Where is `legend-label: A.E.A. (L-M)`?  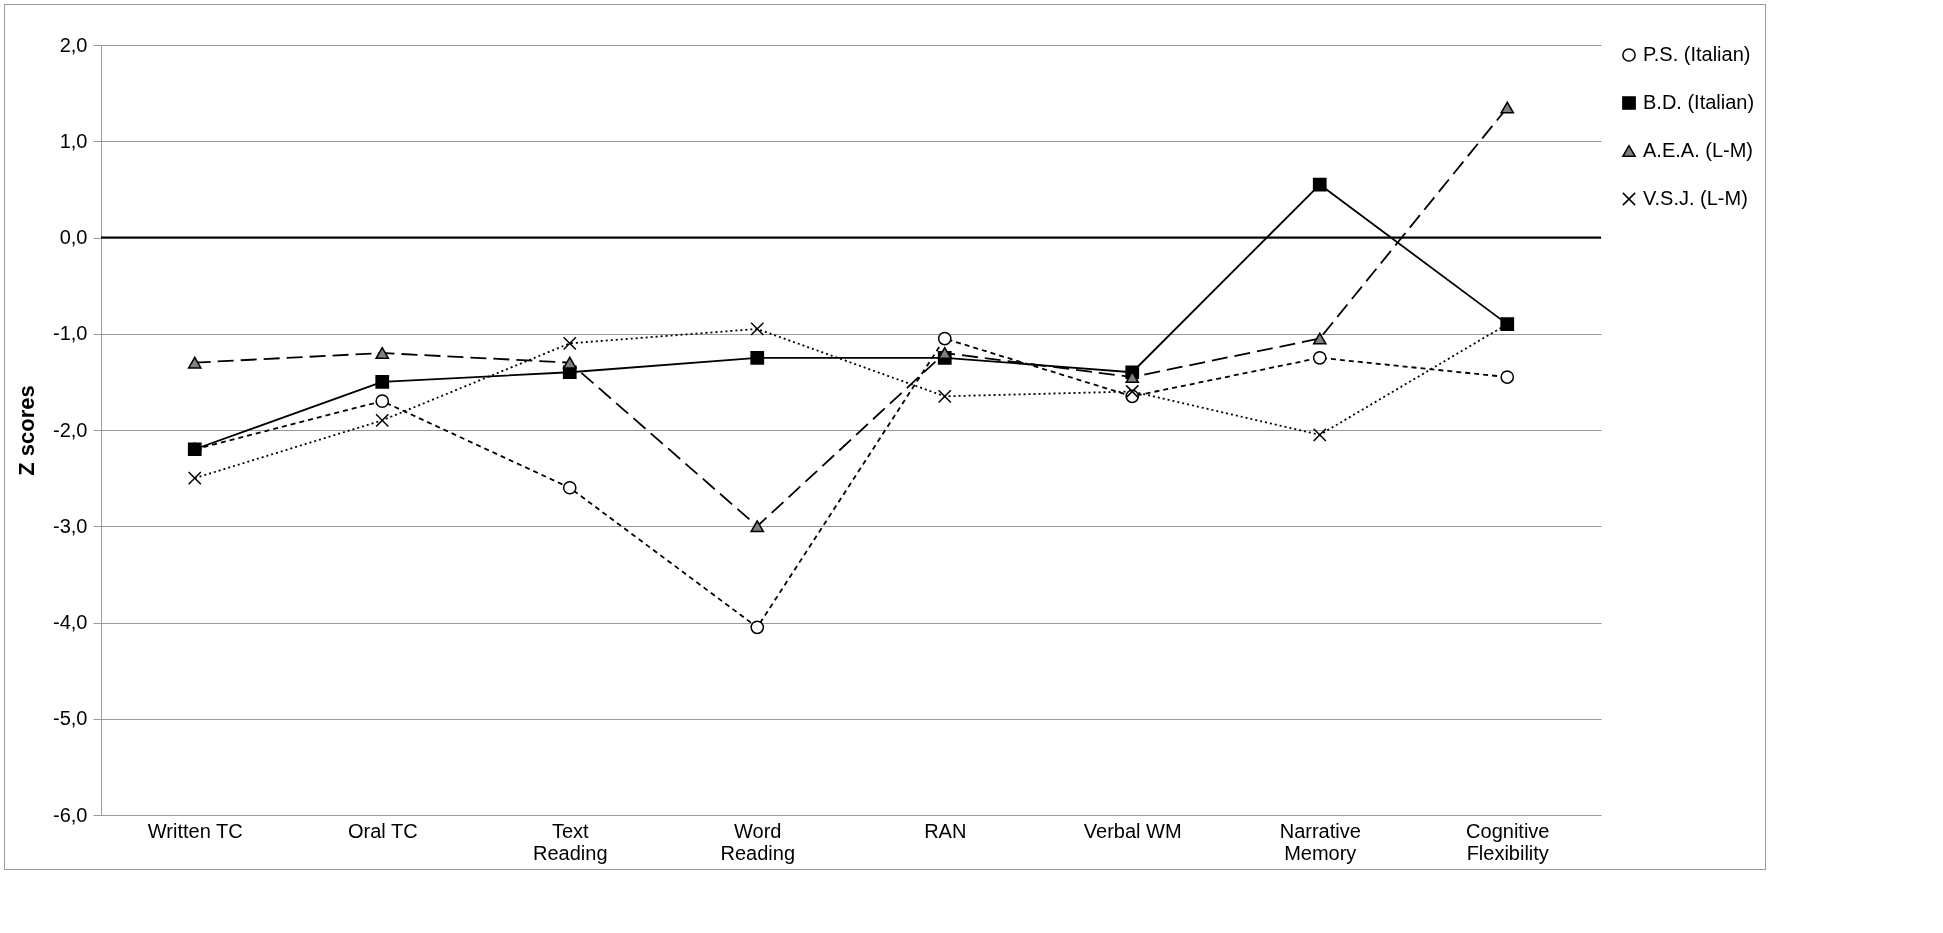
legend-label: A.E.A. (L-M) is located at coordinates (1698, 150).